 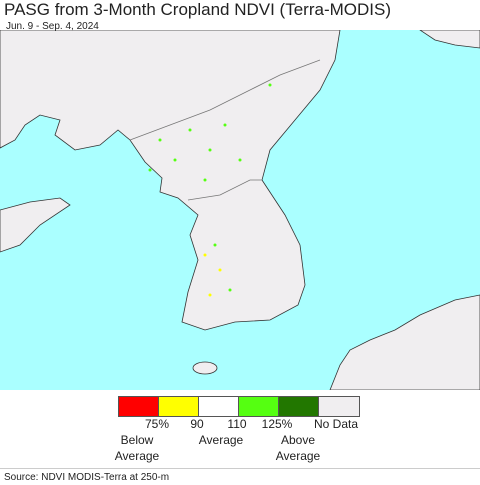 What do you see at coordinates (237, 424) in the screenshot?
I see `legend-tick: 110` at bounding box center [237, 424].